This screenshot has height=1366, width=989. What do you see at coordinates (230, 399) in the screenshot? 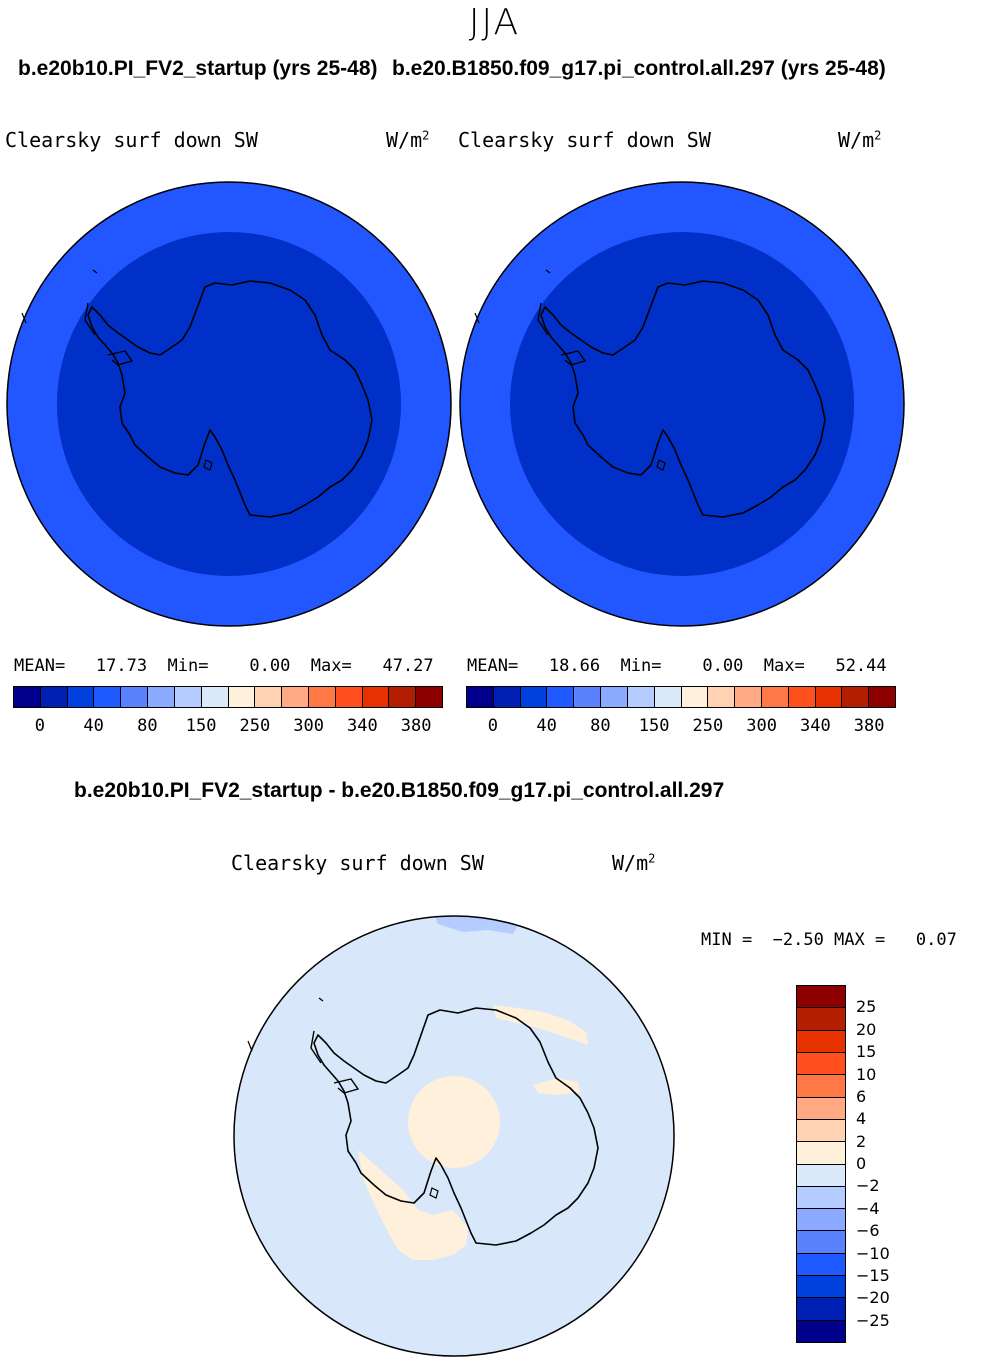
I see `left-map-coastline` at bounding box center [230, 399].